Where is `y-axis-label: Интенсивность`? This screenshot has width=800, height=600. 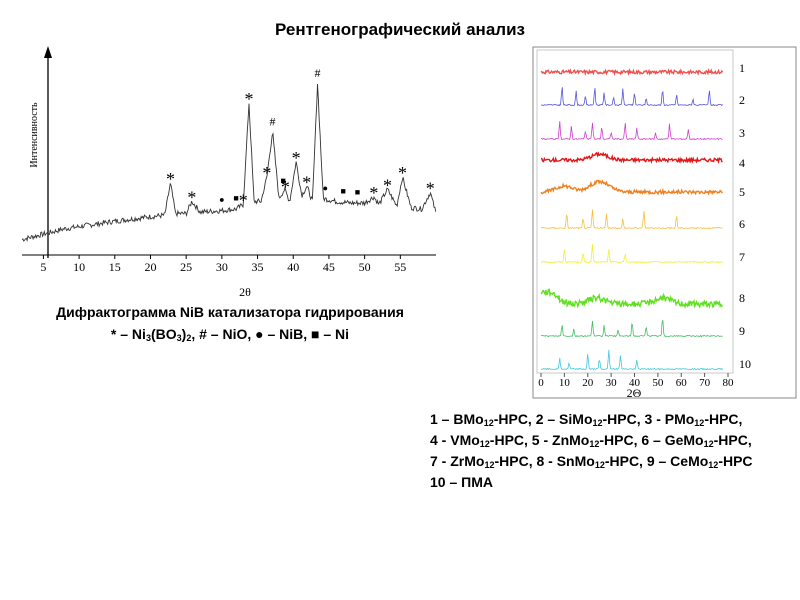 y-axis-label: Интенсивность is located at coordinates (34, 135).